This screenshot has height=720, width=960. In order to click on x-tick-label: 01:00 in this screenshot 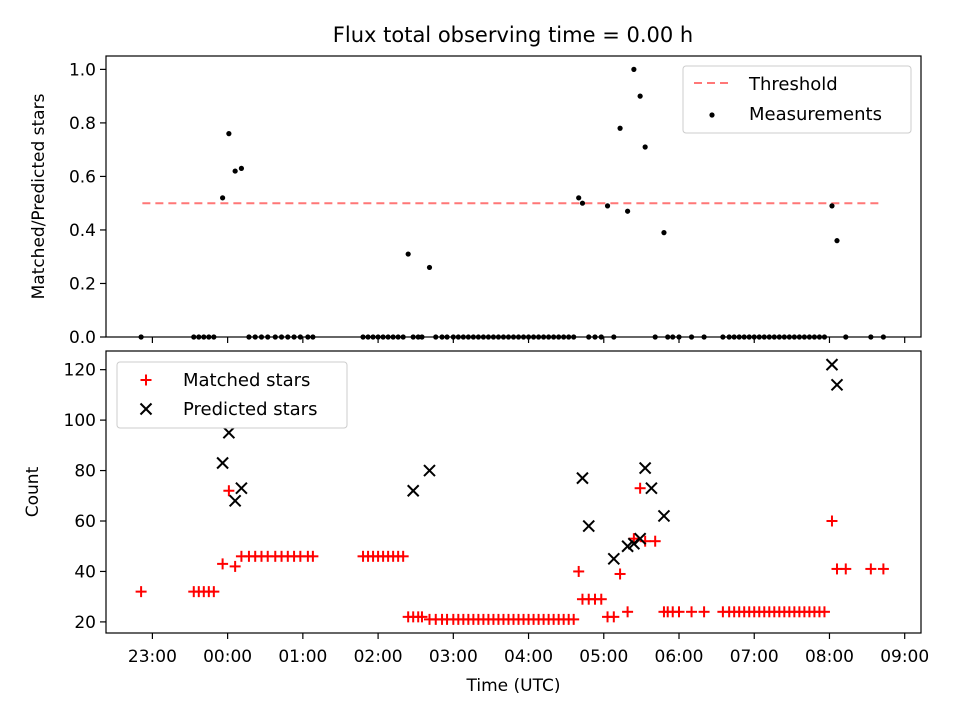, I will do `click(302, 657)`.